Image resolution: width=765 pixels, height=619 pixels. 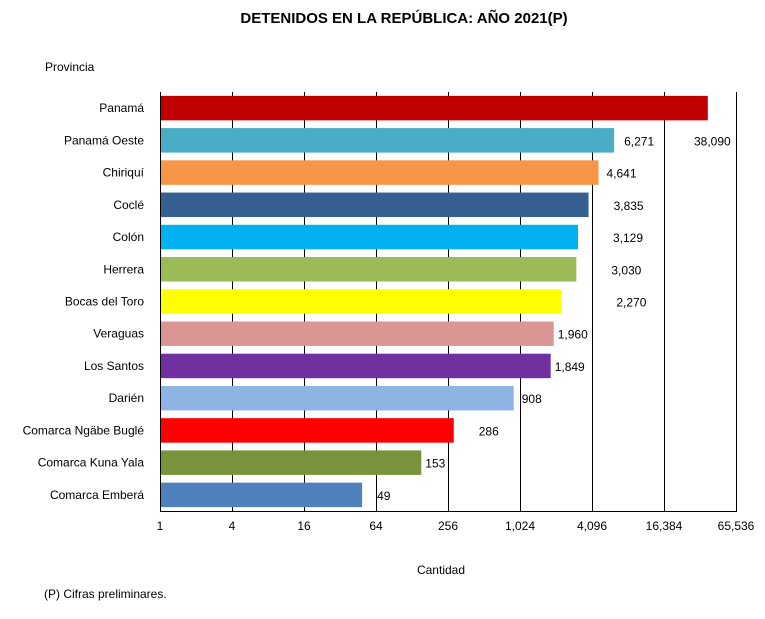 What do you see at coordinates (736, 526) in the screenshot?
I see `x-tick-label: 65,536` at bounding box center [736, 526].